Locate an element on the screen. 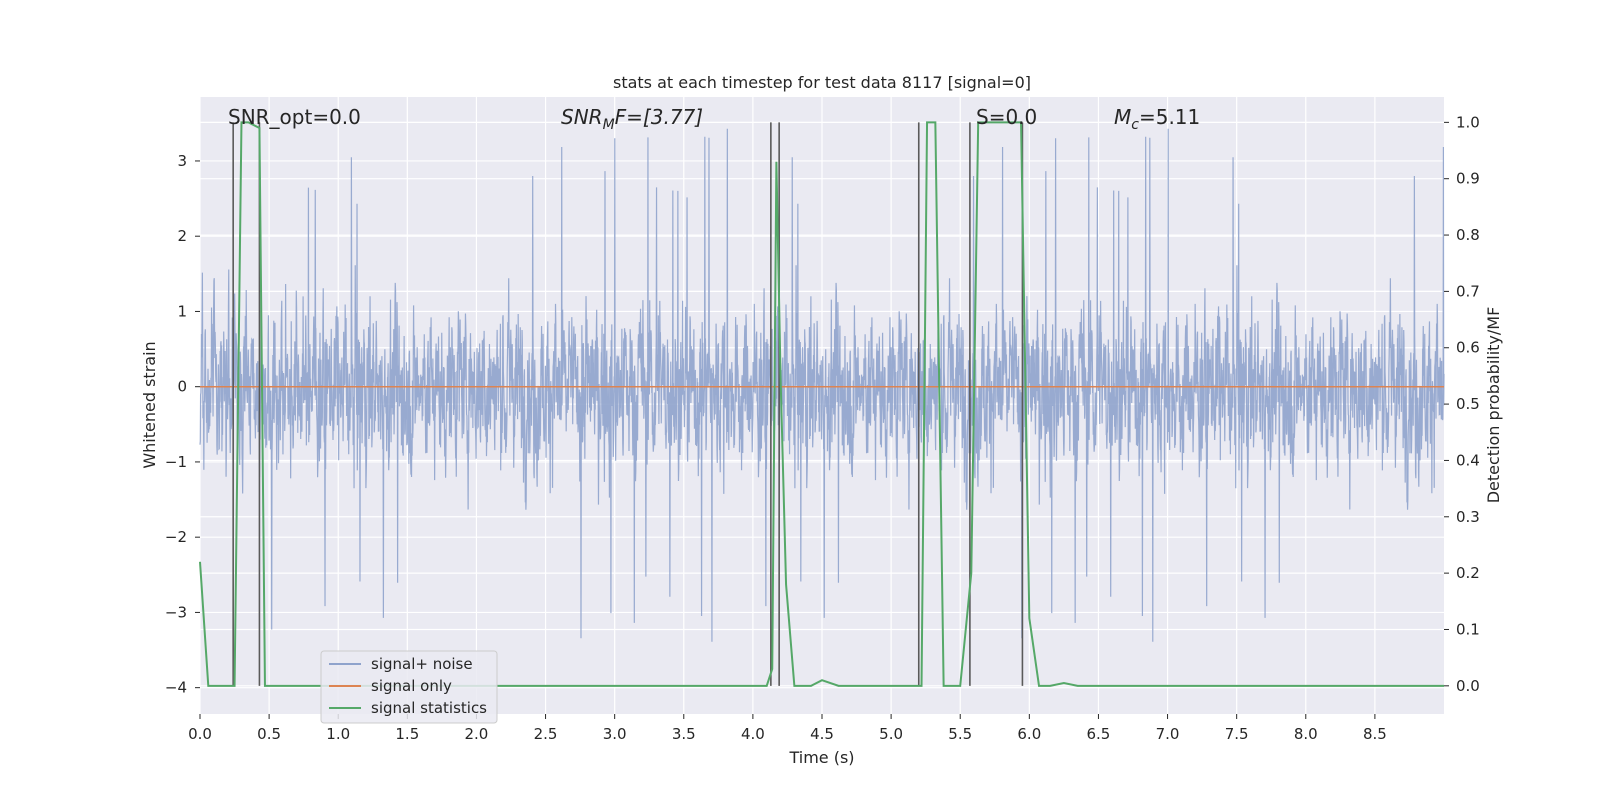 This screenshot has width=1600, height=800. right-y-tick-label: 0.6 is located at coordinates (1468, 348).